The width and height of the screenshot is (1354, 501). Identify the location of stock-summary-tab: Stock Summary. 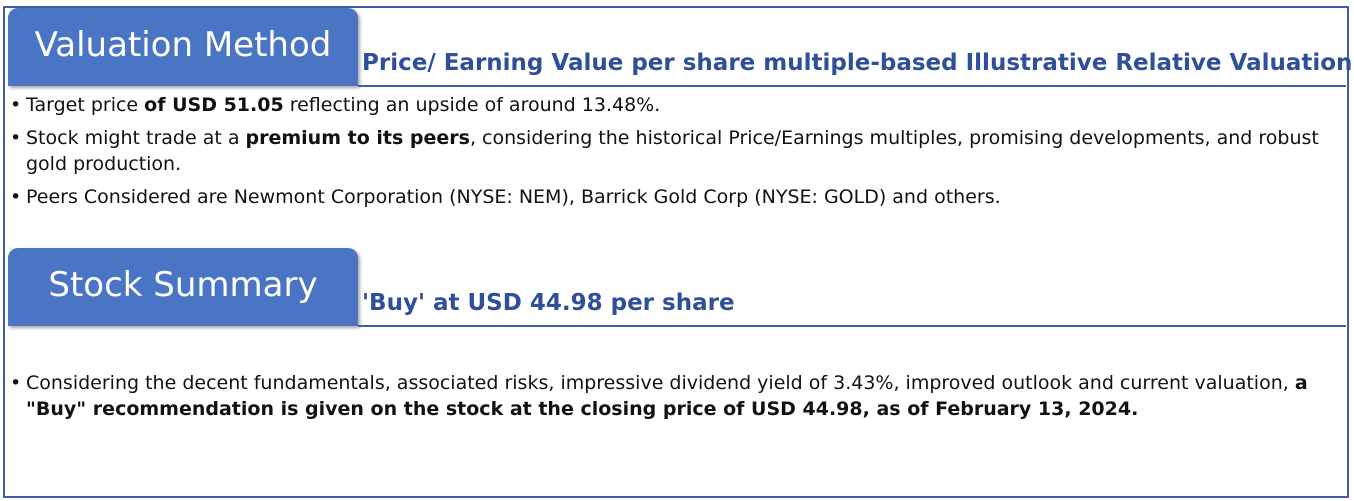
(183, 287).